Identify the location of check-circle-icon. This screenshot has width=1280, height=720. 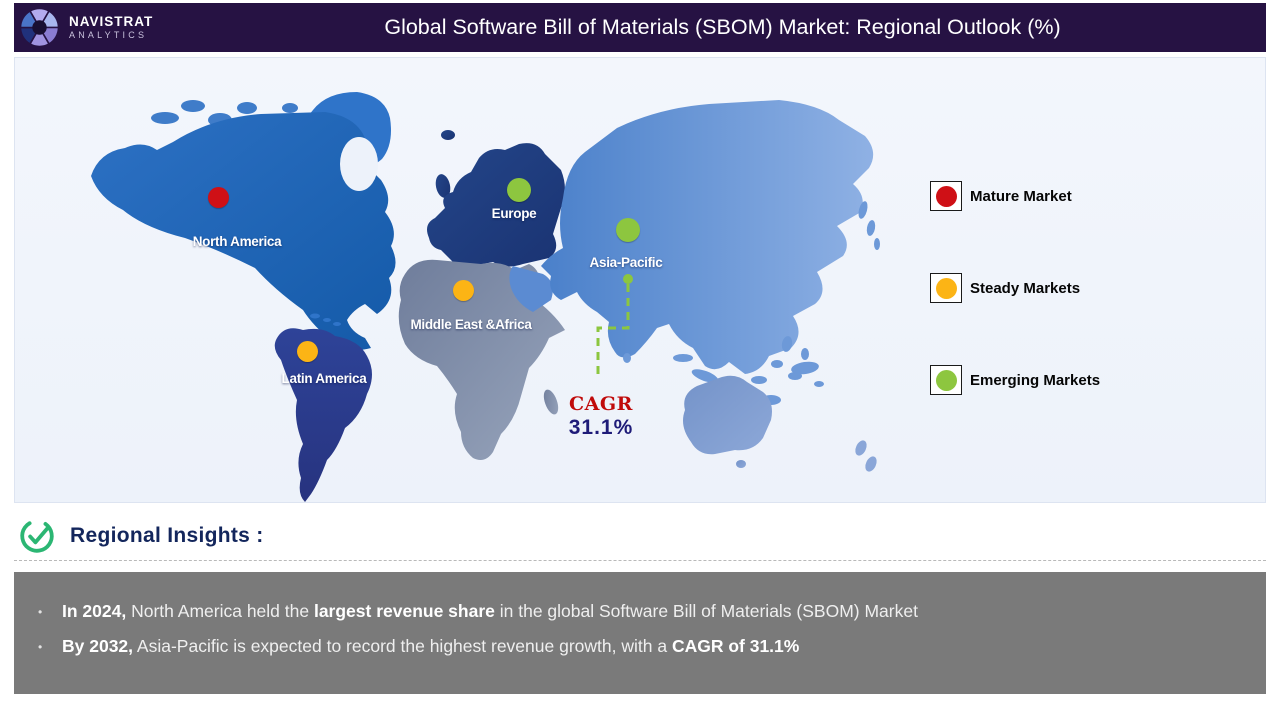
(37, 536).